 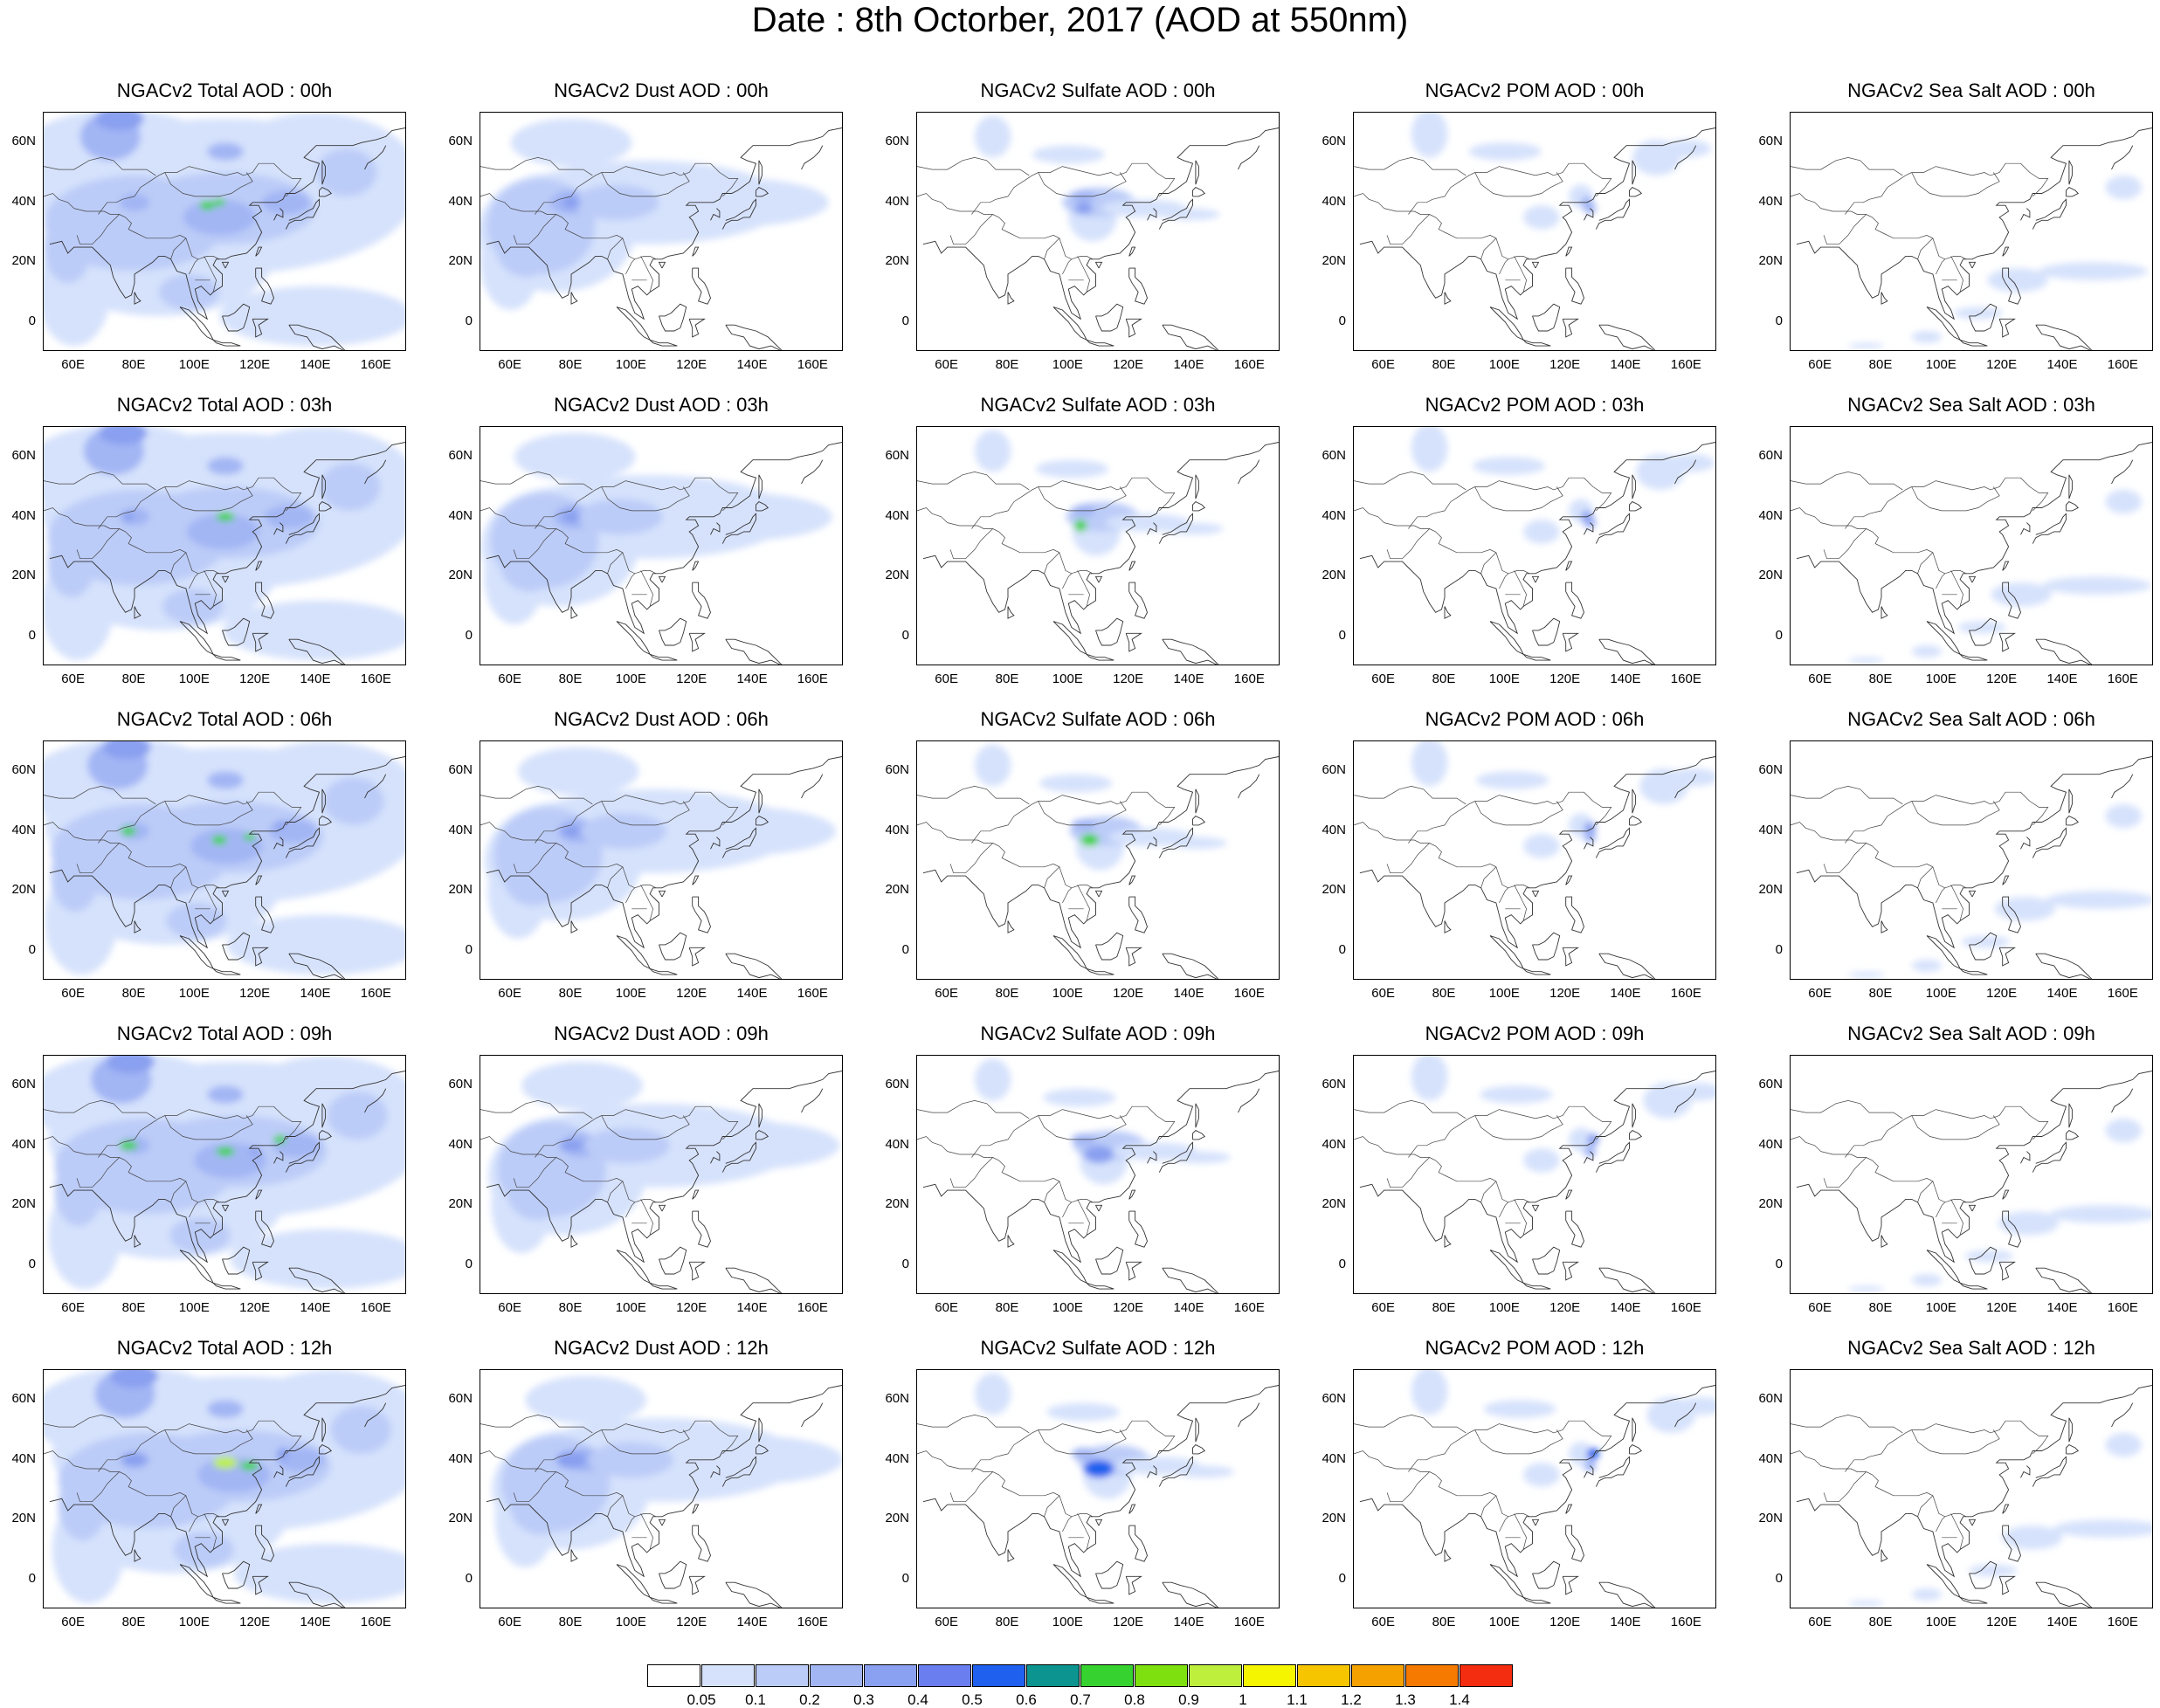 I want to click on x-tick-label: 60E, so click(x=1820, y=1622).